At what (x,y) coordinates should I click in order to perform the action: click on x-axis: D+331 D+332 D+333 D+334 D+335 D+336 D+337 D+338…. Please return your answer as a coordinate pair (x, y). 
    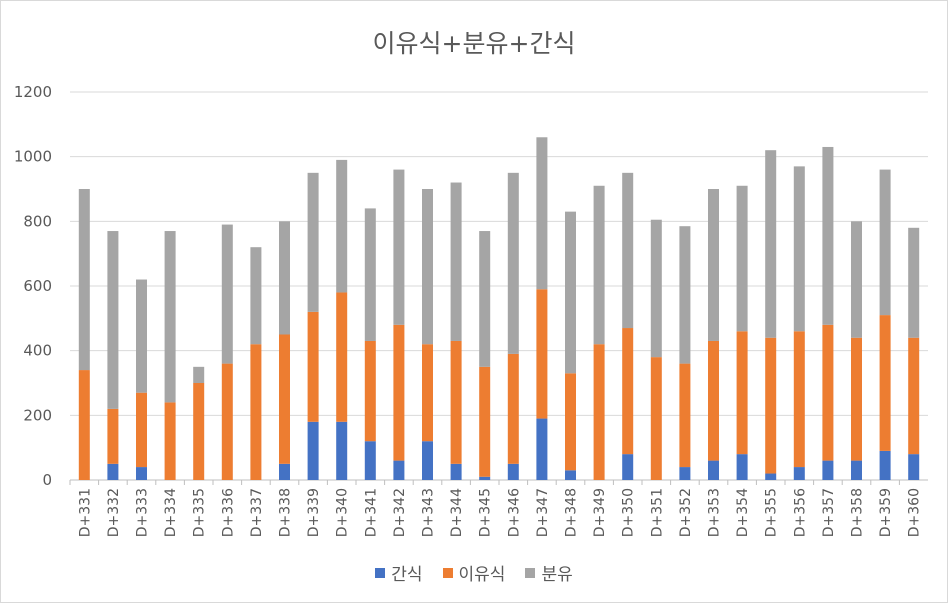
    Looking at the image, I should click on (496, 508).